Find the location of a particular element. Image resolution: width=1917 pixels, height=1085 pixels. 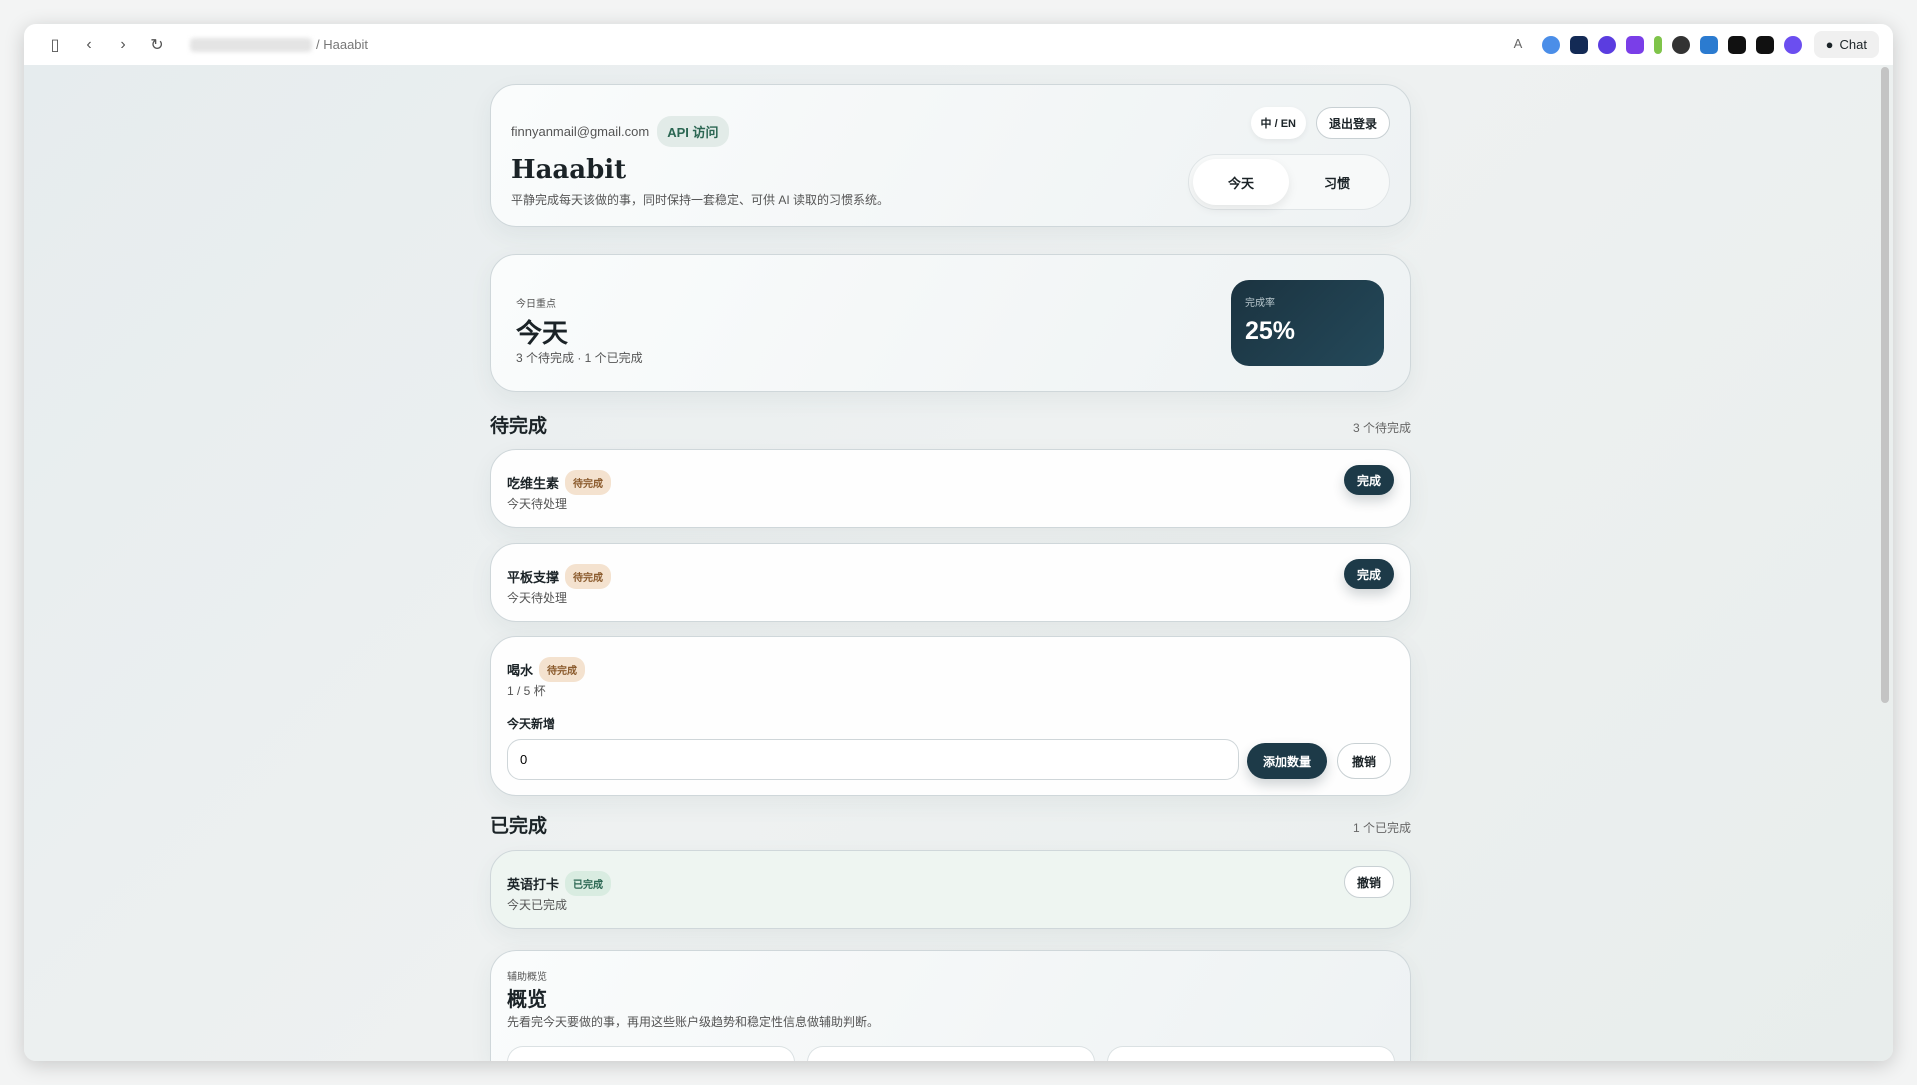

pending-section-header: 待完成 3 个待完成 is located at coordinates (950, 424).